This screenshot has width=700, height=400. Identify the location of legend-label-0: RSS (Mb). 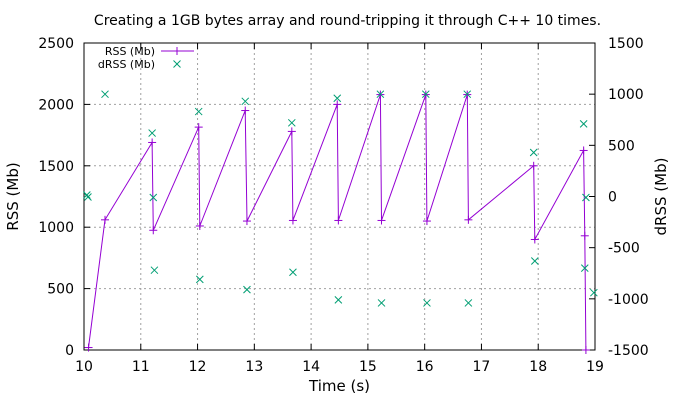
(130, 51).